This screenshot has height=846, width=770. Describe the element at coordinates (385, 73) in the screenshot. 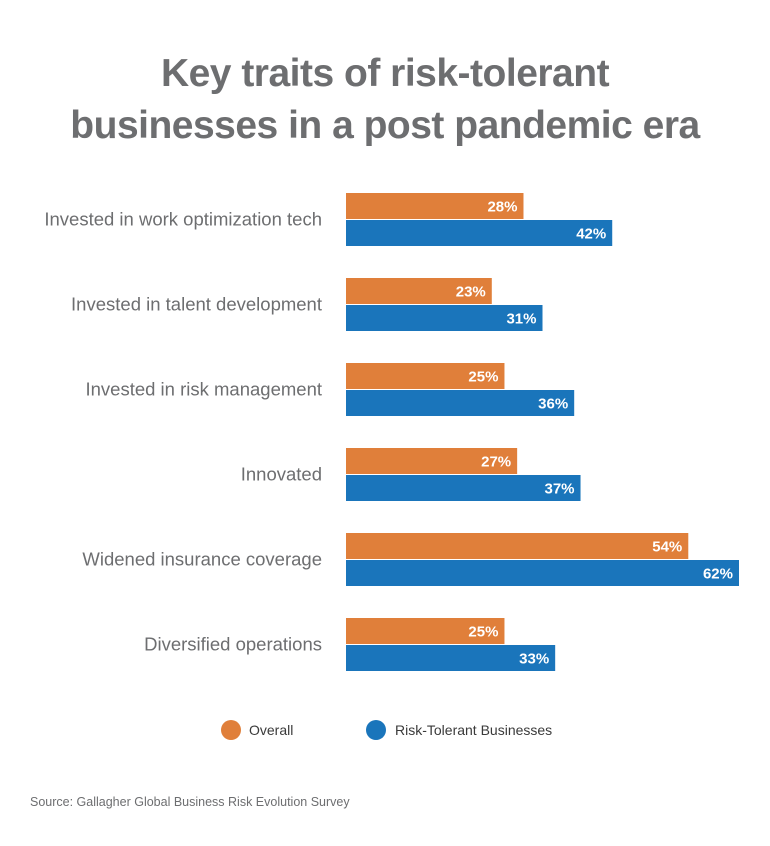

I see `chart-title-line-1: Key traits of risk-tolerant` at that location.